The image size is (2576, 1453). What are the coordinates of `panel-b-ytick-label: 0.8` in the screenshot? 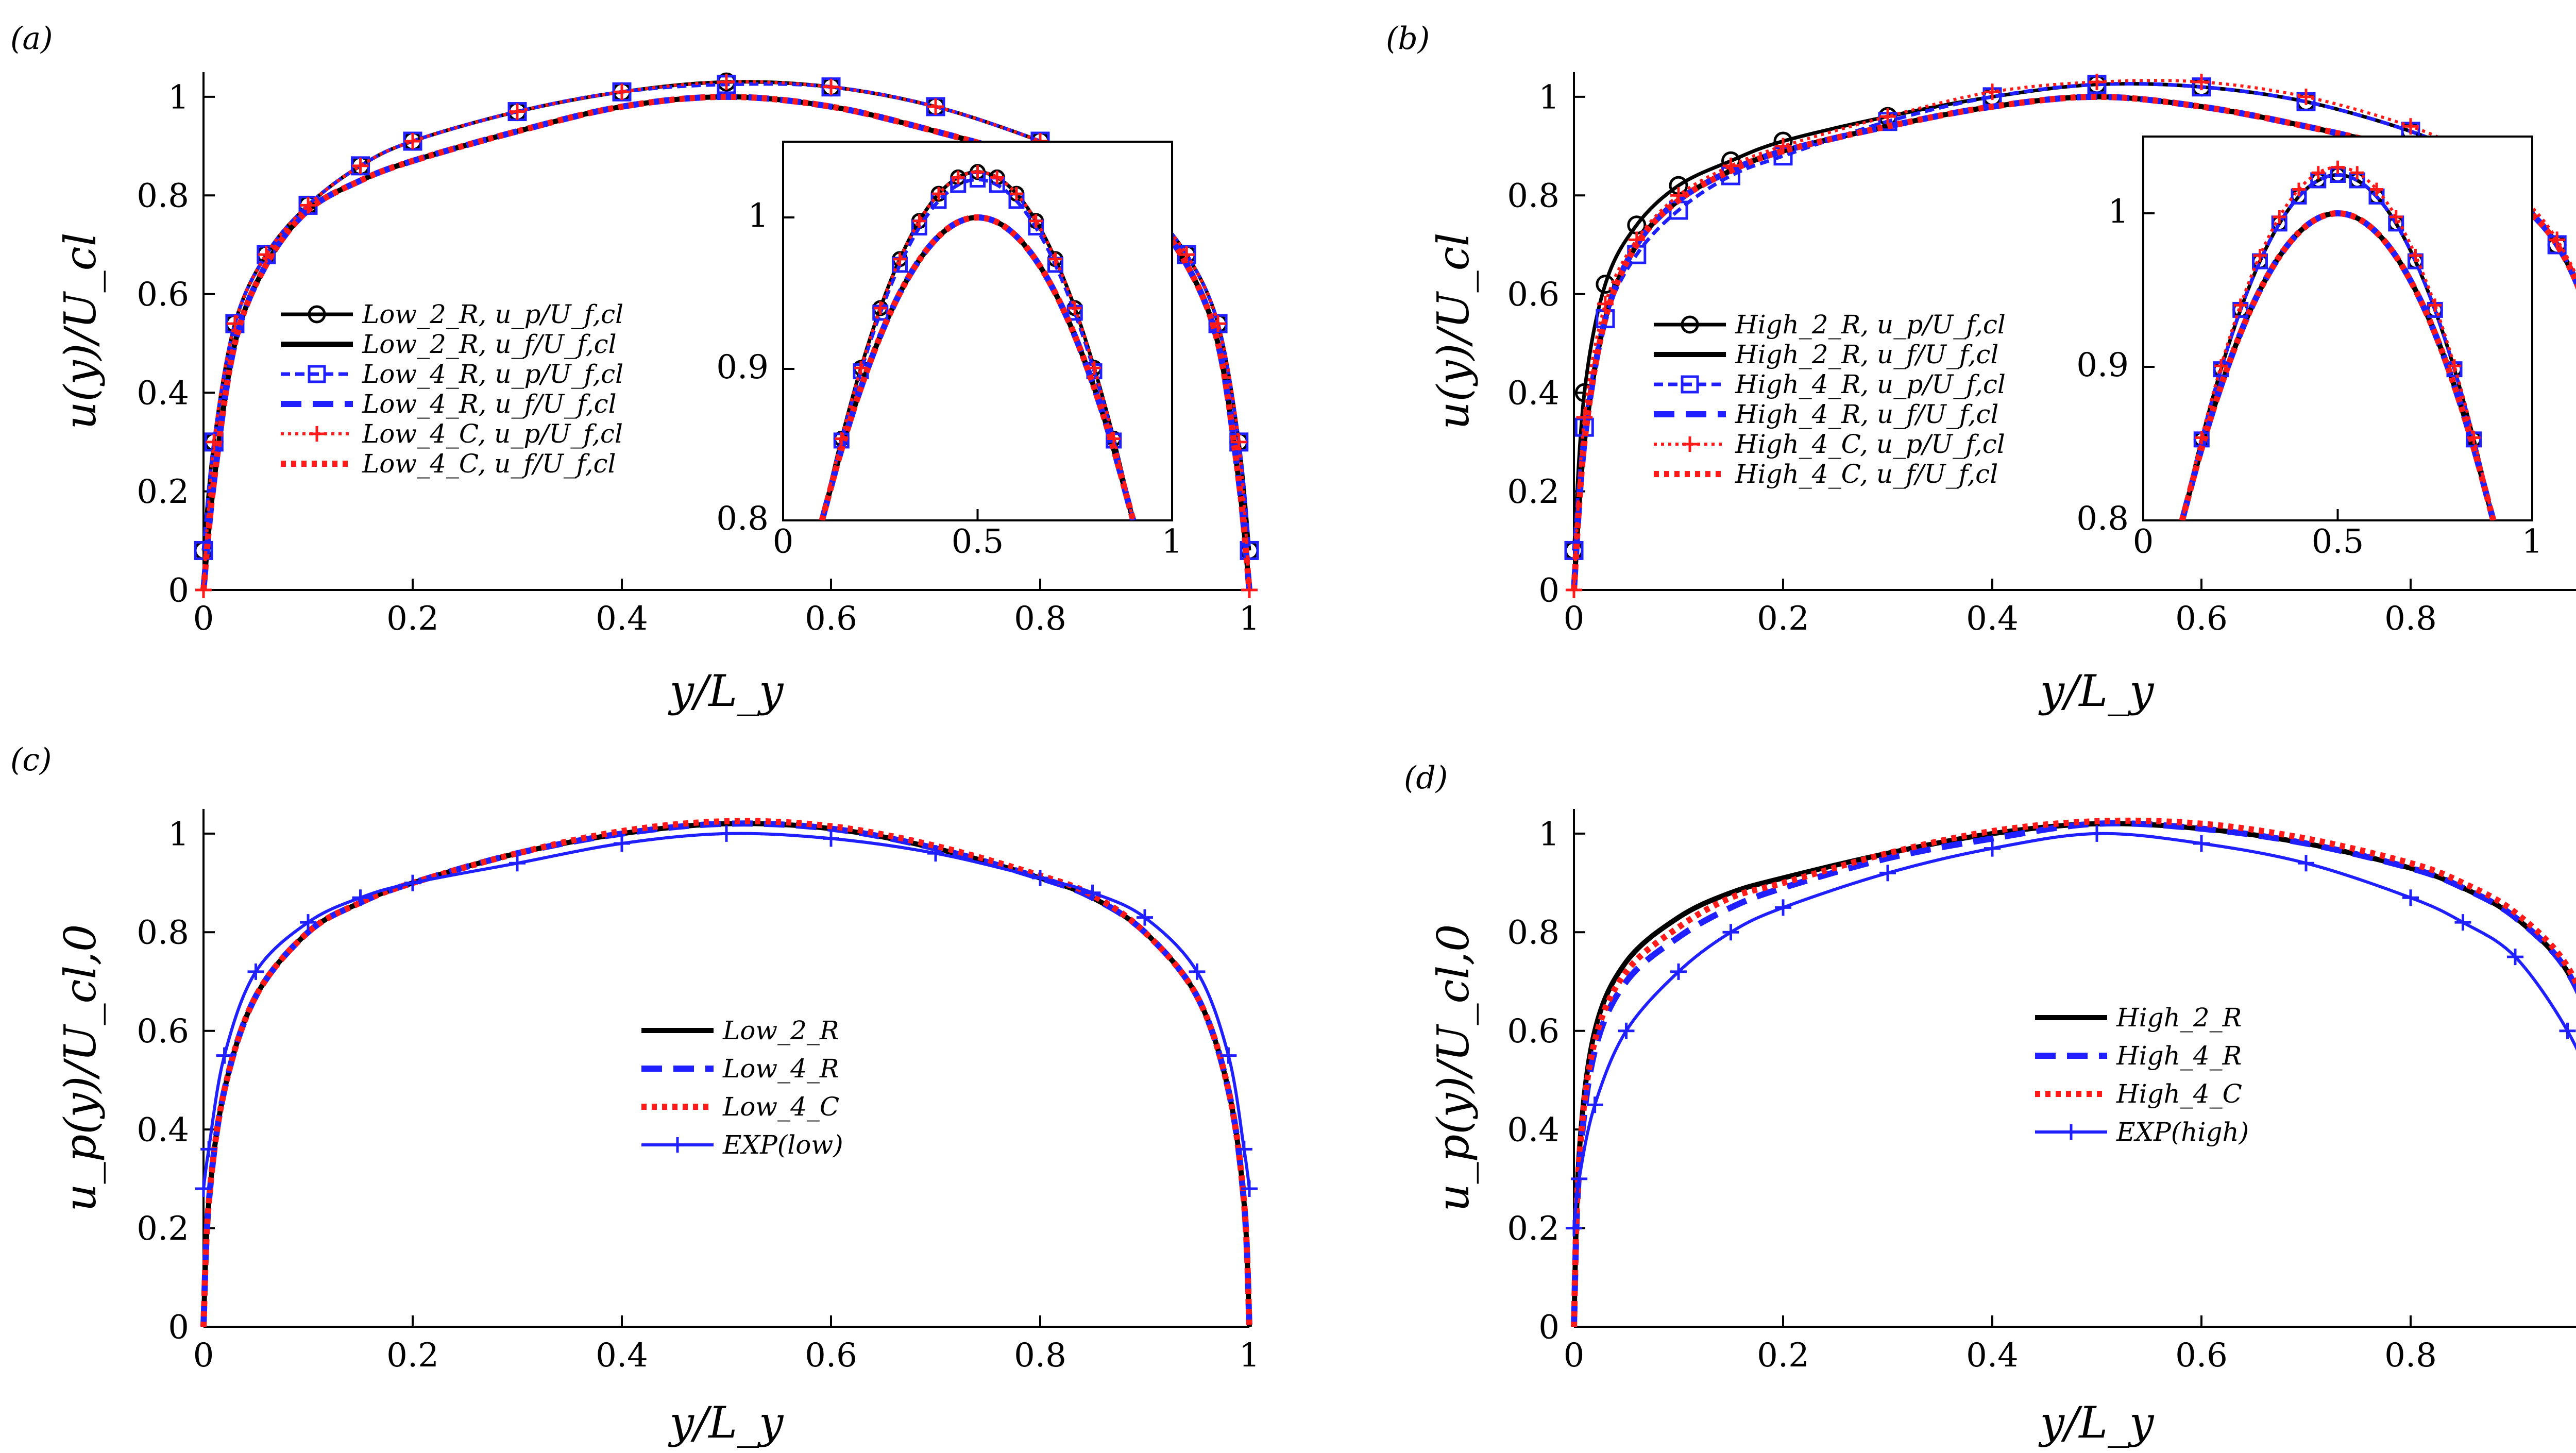 It's located at (1533, 196).